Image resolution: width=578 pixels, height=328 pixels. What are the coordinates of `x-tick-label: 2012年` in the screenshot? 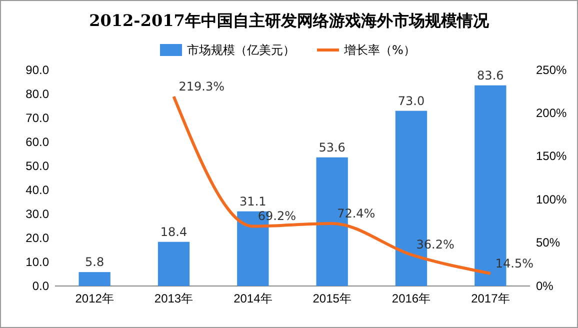 It's located at (94, 299).